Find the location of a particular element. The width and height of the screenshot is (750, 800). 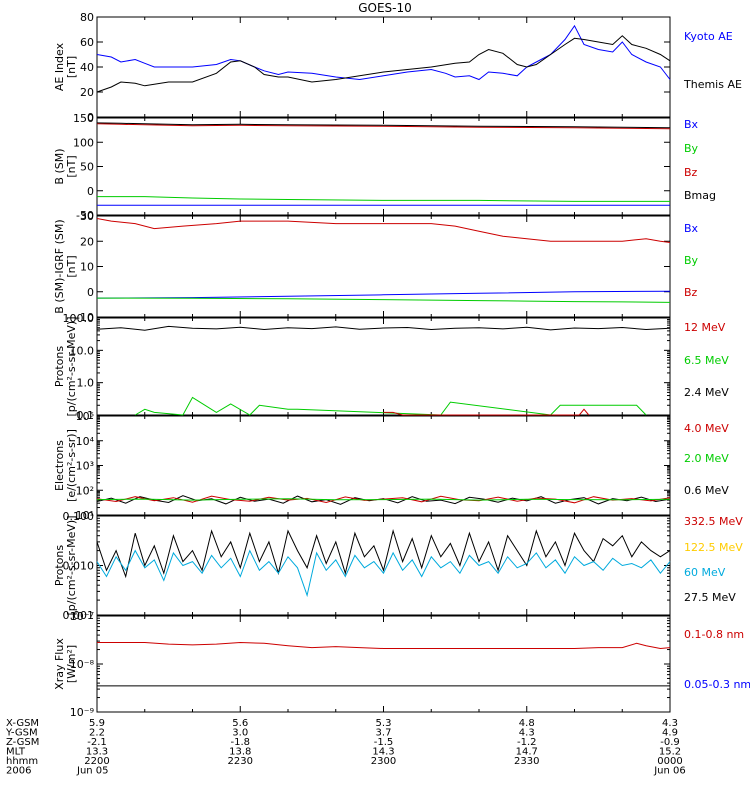

y-tick-label: 30 is located at coordinates (87, 216).